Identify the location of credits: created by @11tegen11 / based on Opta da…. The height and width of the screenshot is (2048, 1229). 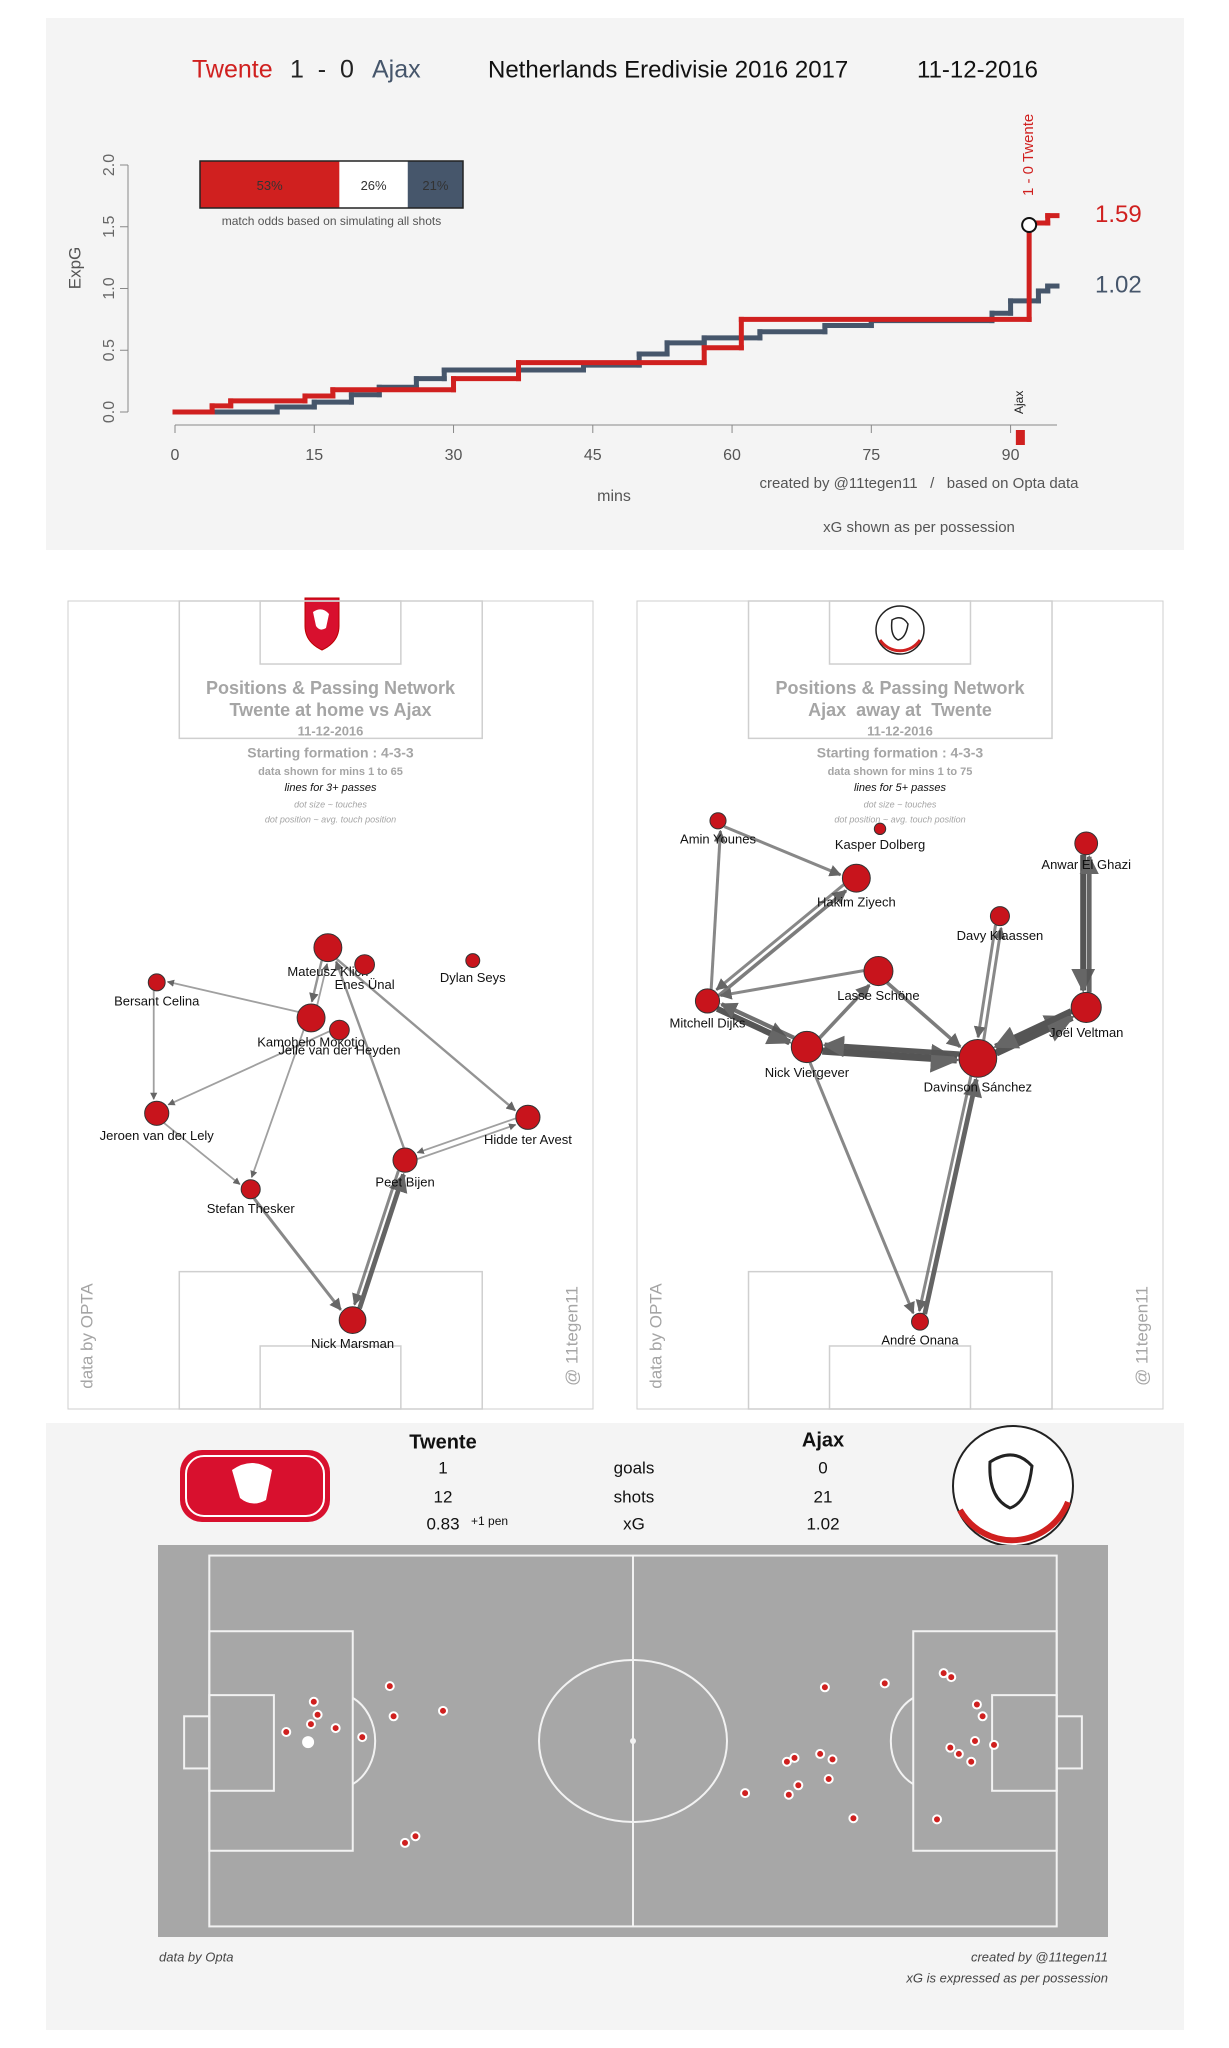
(919, 483).